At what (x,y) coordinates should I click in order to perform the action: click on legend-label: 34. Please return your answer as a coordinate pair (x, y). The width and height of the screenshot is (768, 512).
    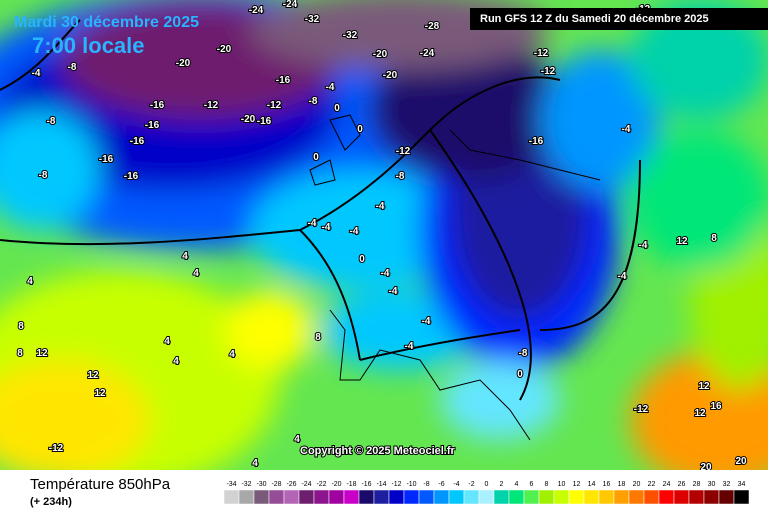
    Looking at the image, I should click on (742, 484).